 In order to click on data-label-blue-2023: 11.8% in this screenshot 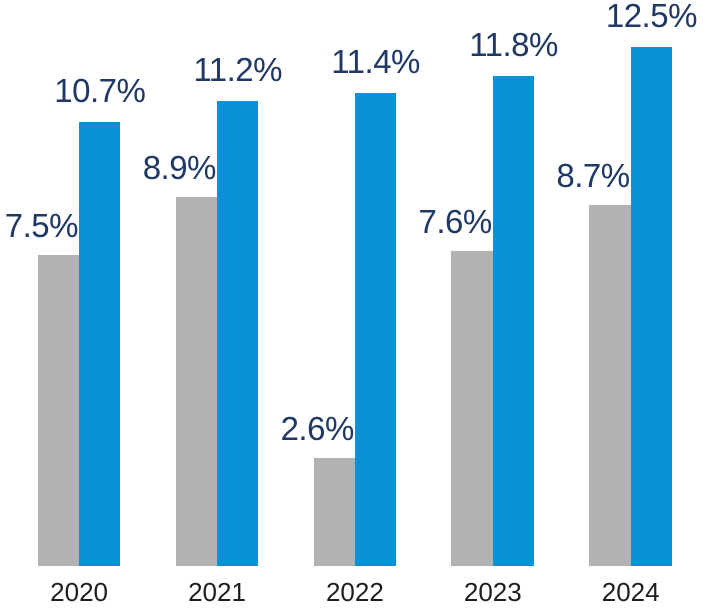, I will do `click(513, 45)`.